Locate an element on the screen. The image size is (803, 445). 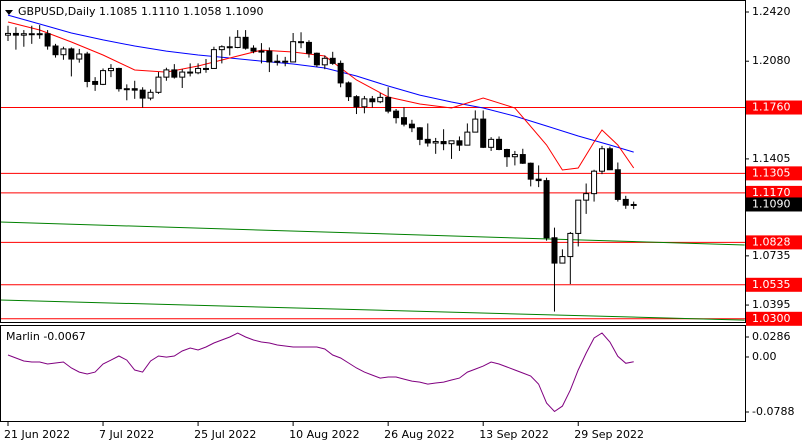
current-price-label: 1.1090 is located at coordinates (771, 203).